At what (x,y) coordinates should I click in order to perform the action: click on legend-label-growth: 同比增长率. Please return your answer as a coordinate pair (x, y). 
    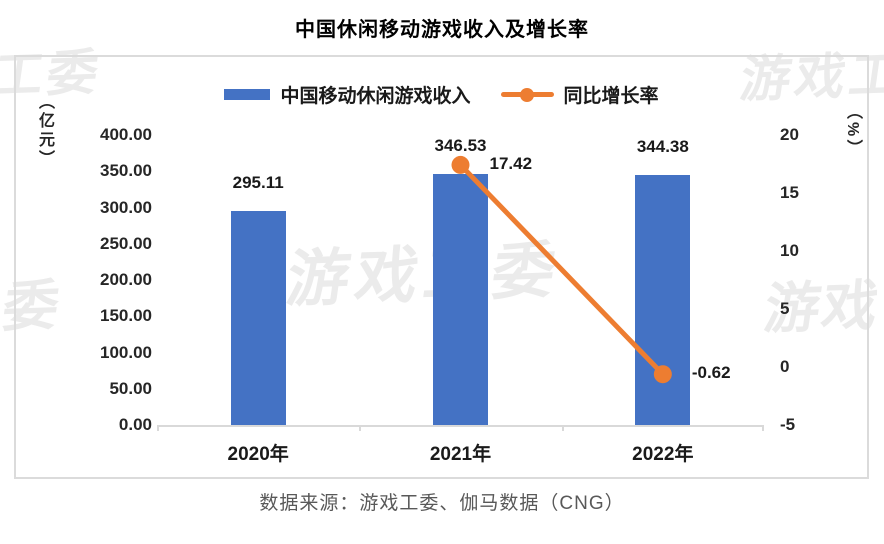
    Looking at the image, I should click on (611, 96).